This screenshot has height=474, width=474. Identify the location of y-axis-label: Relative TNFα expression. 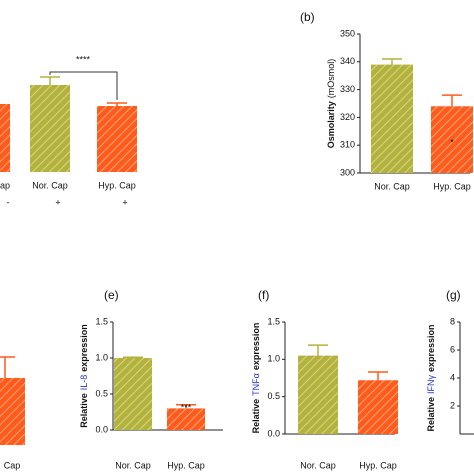
(256, 378).